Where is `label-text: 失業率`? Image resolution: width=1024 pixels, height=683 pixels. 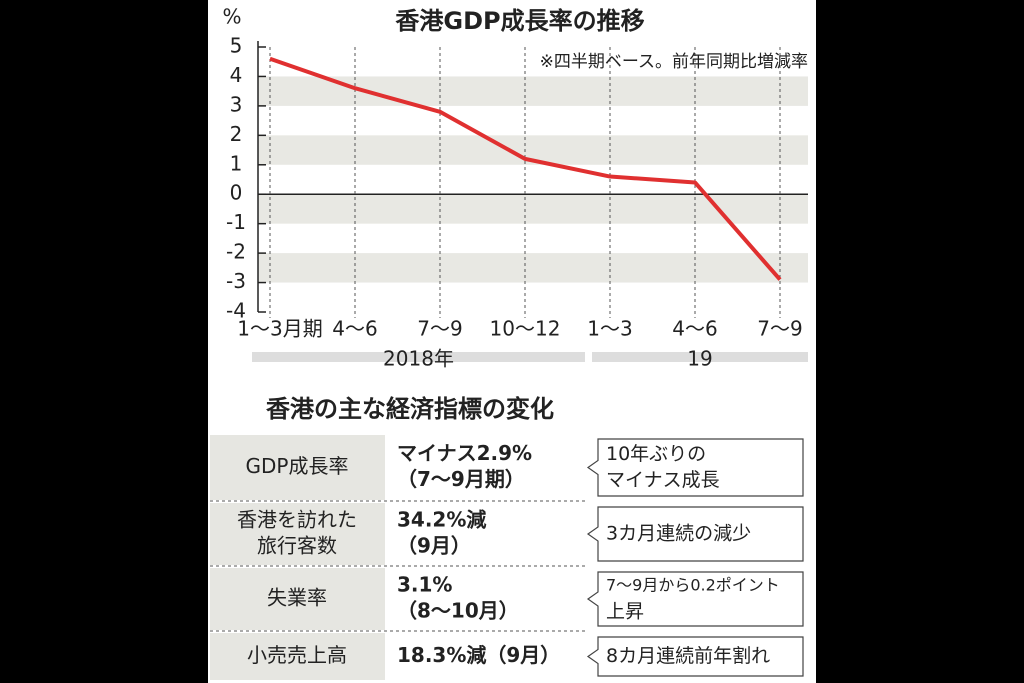 label-text: 失業率 is located at coordinates (297, 598).